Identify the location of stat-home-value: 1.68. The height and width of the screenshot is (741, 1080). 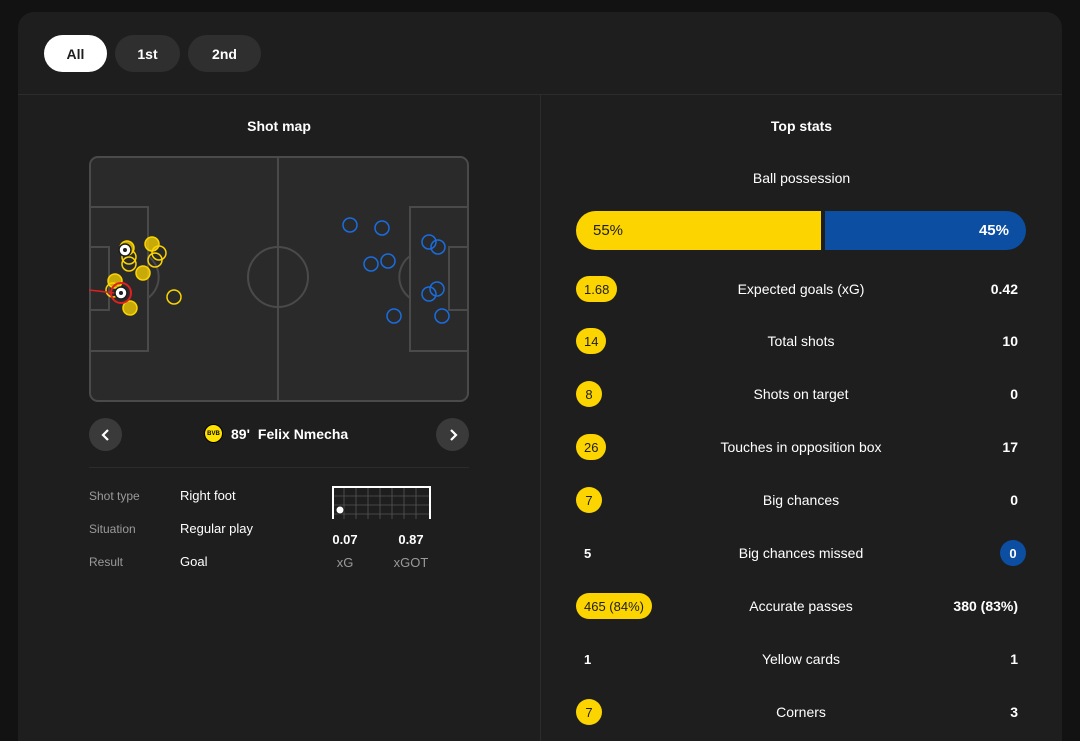
(597, 289).